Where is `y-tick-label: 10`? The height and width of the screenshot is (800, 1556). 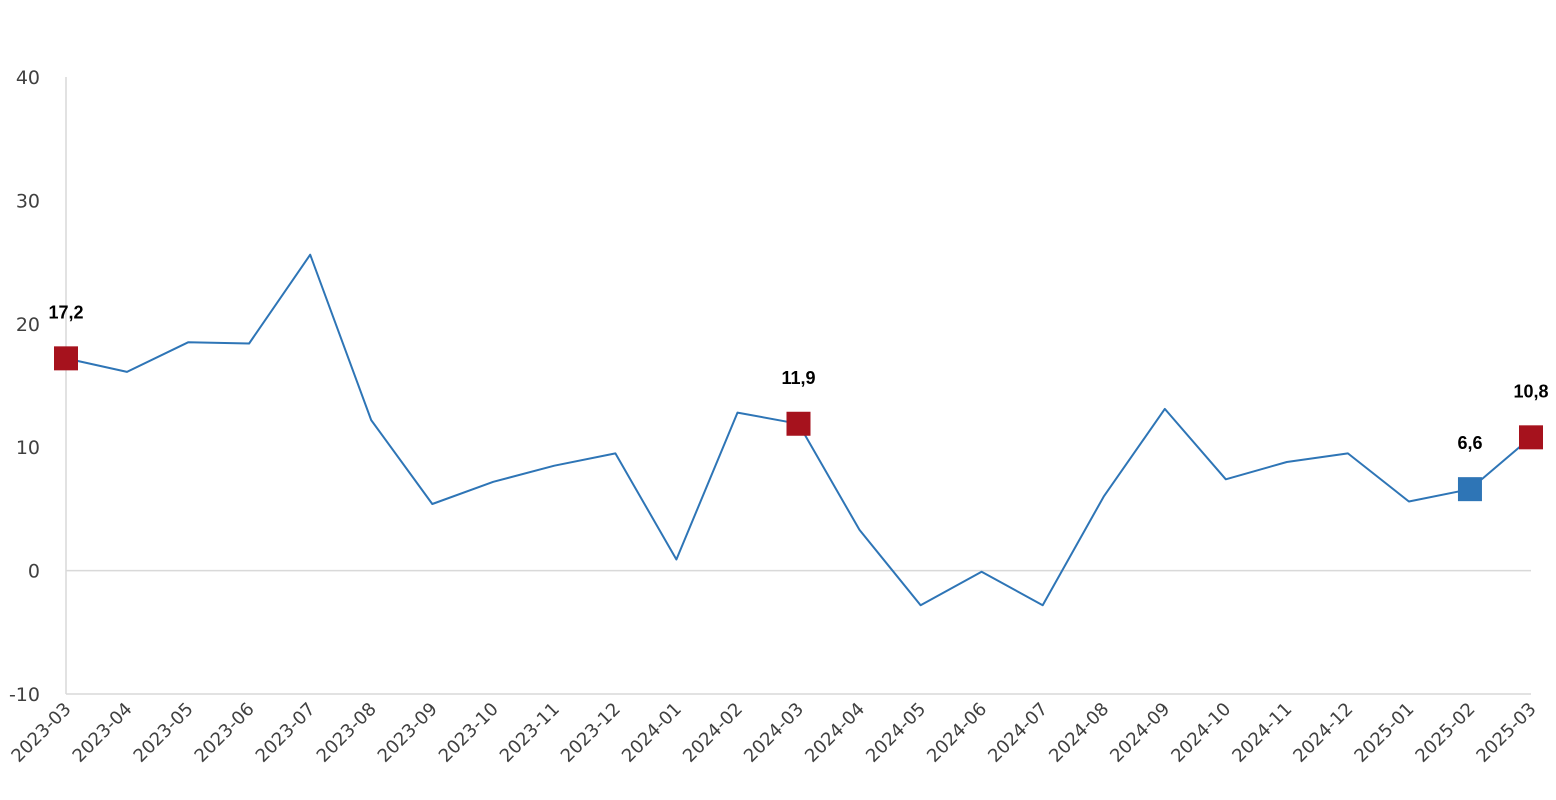
y-tick-label: 10 is located at coordinates (28, 448).